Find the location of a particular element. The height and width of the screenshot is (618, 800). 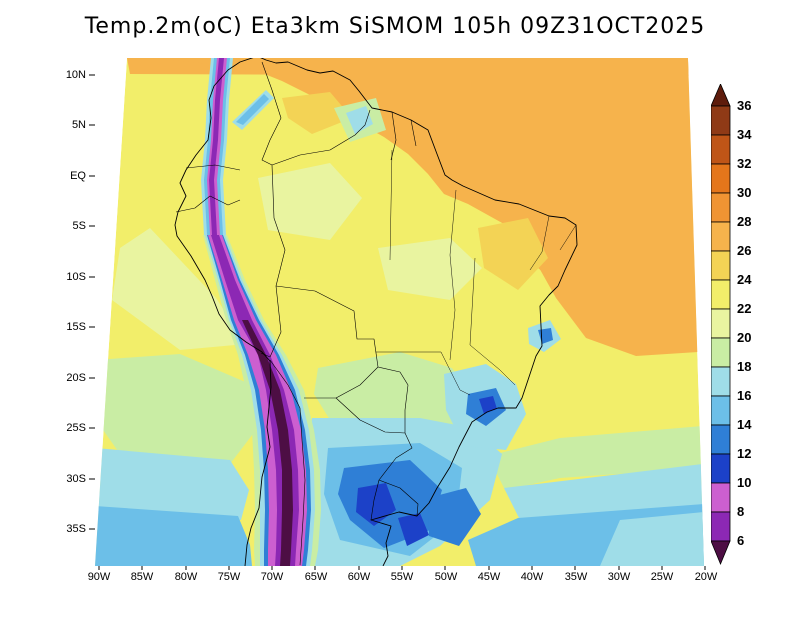

field-green-chaco is located at coordinates (393, 391).